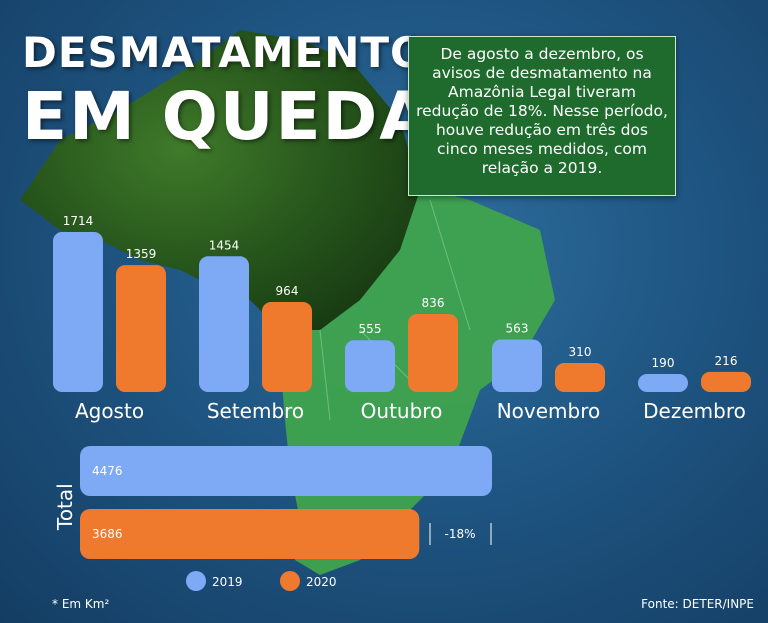 This screenshot has width=768, height=623. Describe the element at coordinates (196, 581) in the screenshot. I see `legend-swatch-2019` at that location.